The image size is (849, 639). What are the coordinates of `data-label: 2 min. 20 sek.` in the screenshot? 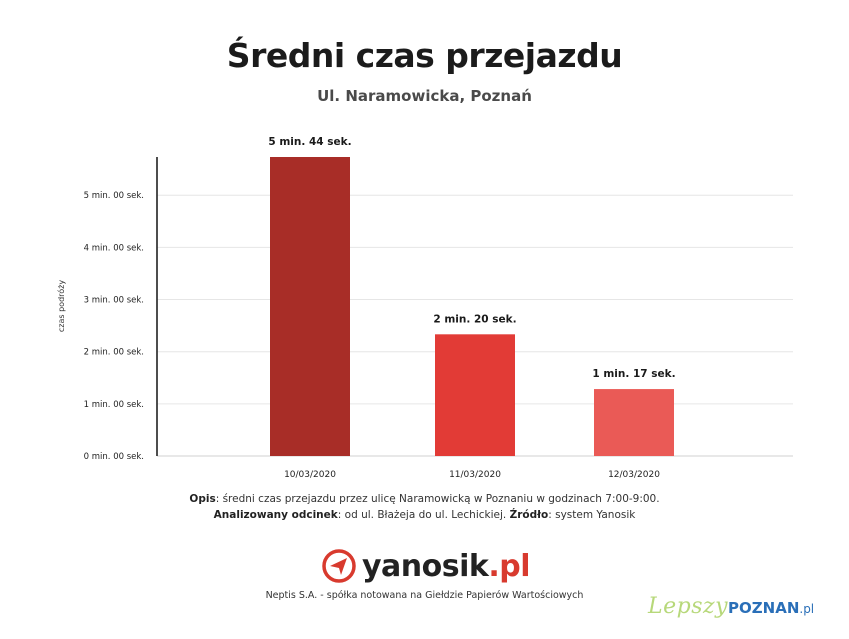 It's located at (474, 319).